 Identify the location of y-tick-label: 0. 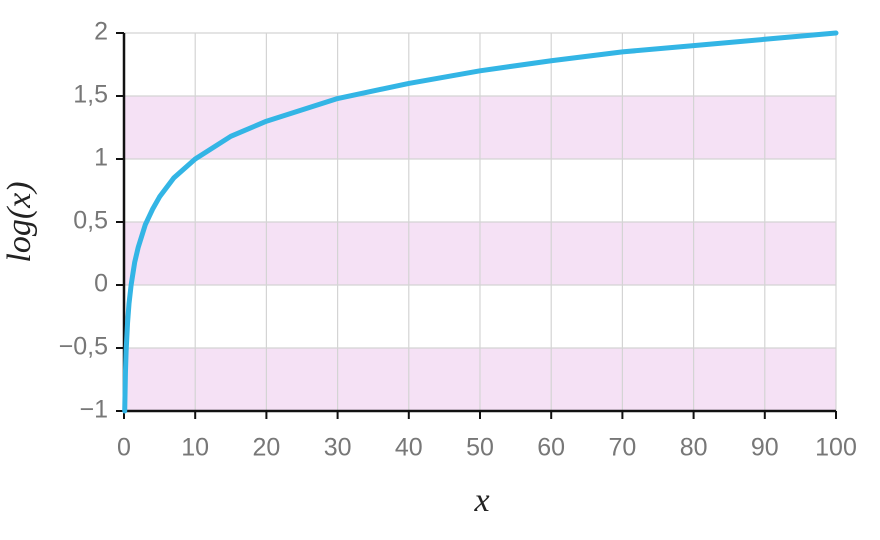
(101, 284).